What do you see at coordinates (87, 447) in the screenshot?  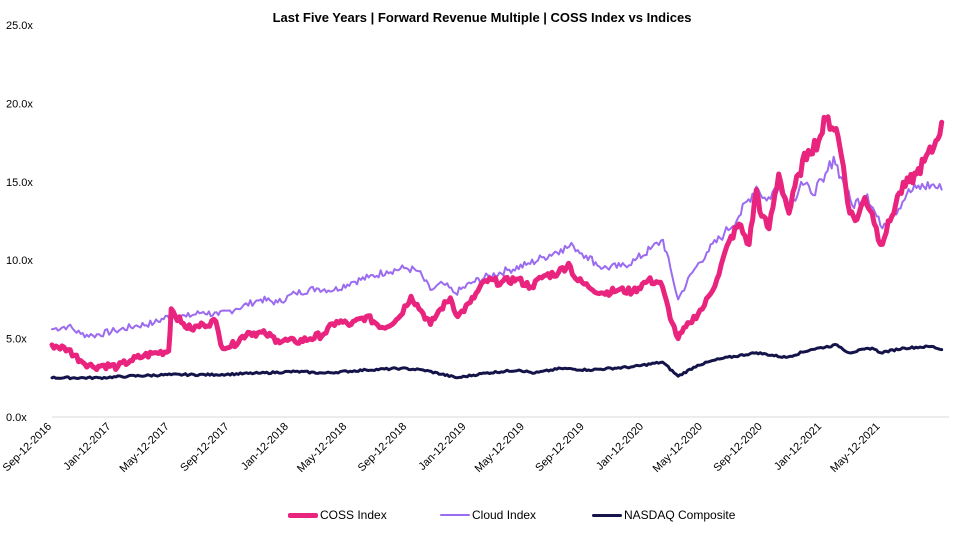 I see `x-tick-label: Jan-12-2017` at bounding box center [87, 447].